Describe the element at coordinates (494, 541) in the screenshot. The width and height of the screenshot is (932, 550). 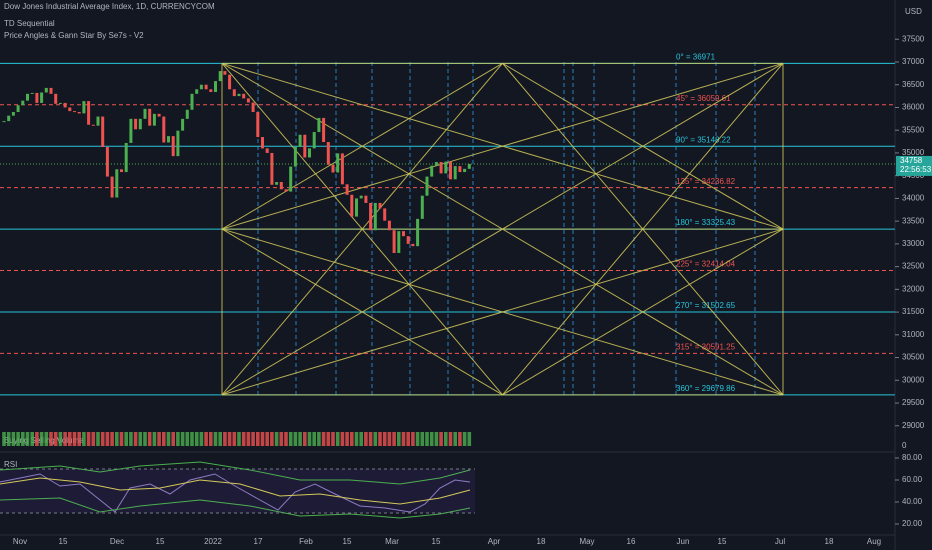
I see `x-tick-label: Apr` at that location.